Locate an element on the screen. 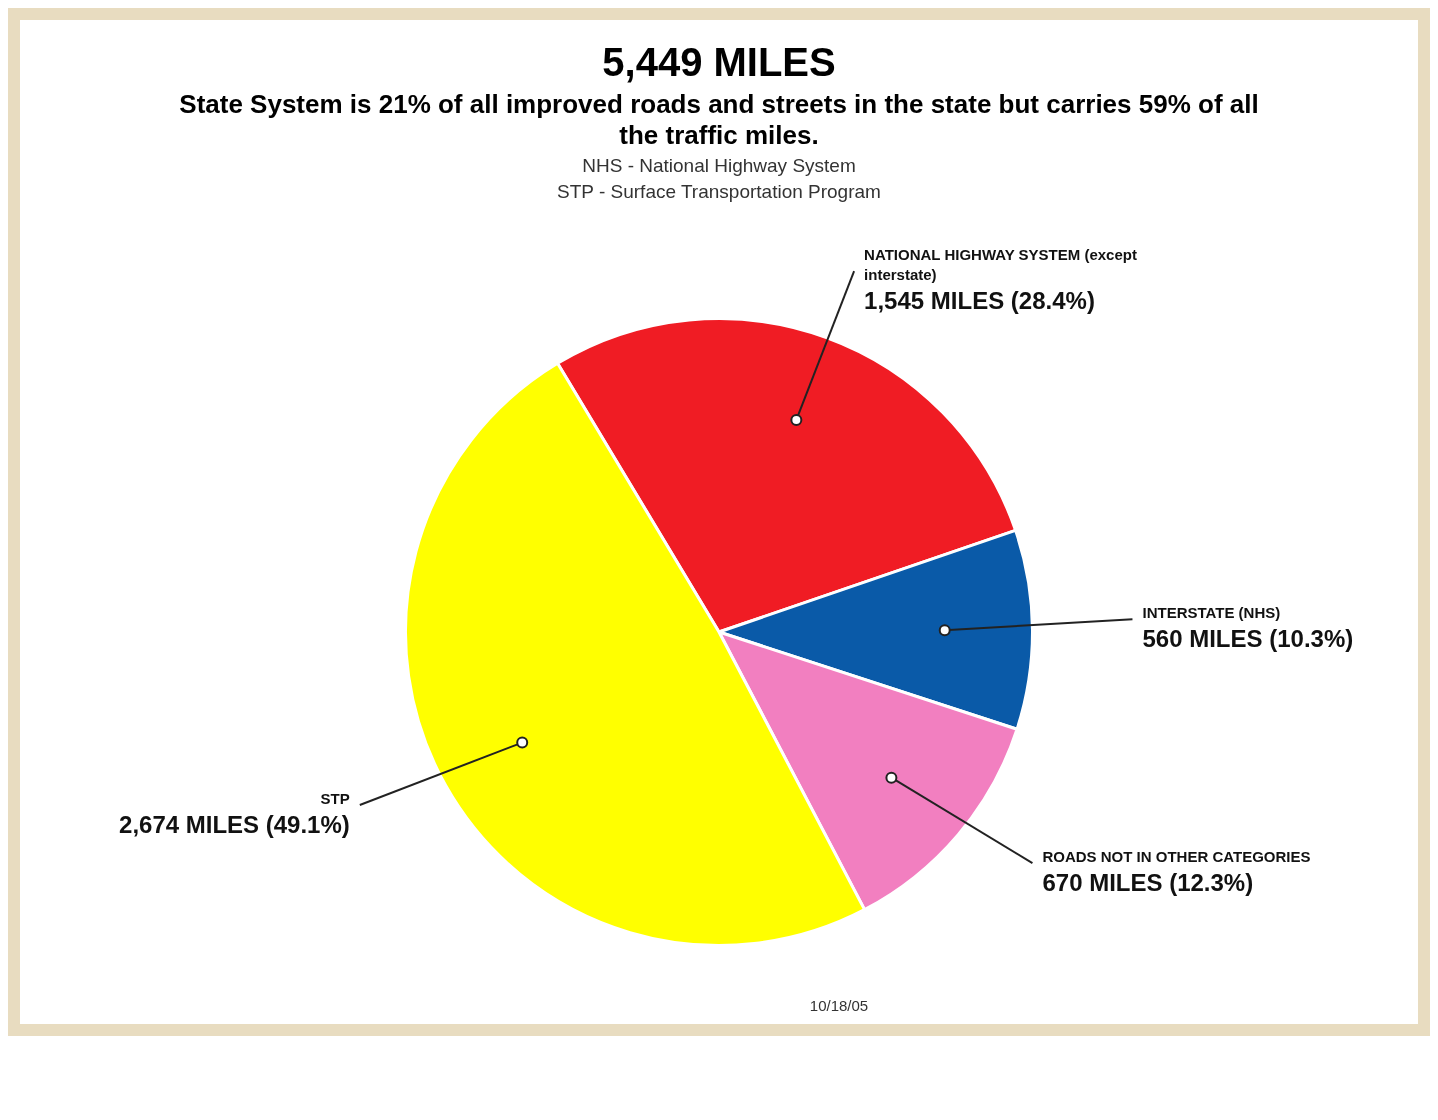  data-label: 2,674 MILES (49.1%) is located at coordinates (234, 824).